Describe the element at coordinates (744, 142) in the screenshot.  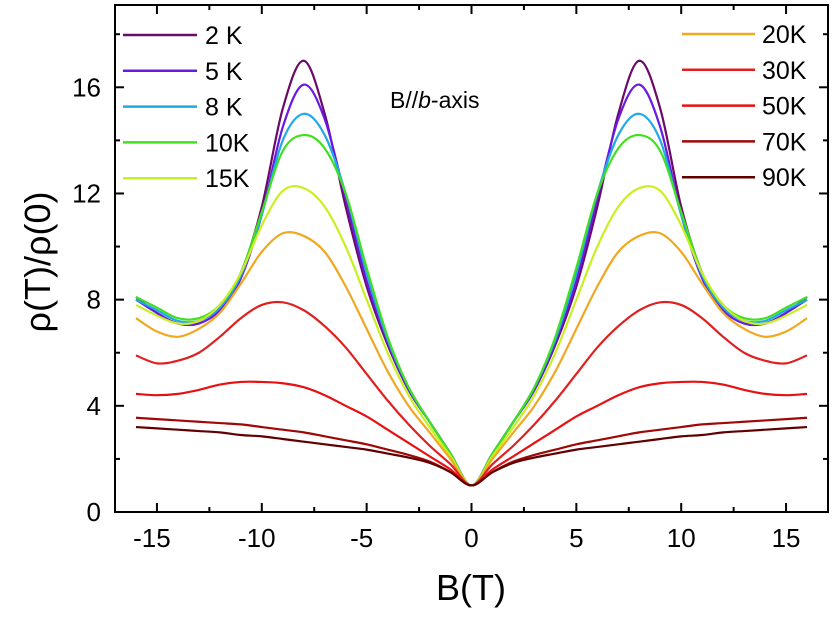
I see `legend-item: 70K` at that location.